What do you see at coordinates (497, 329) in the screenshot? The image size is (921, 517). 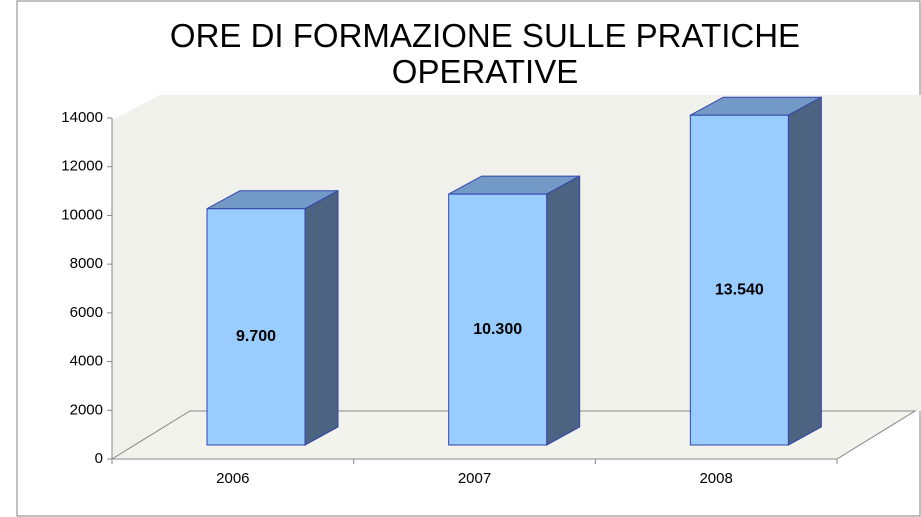 I see `value-label: 10.300` at bounding box center [497, 329].